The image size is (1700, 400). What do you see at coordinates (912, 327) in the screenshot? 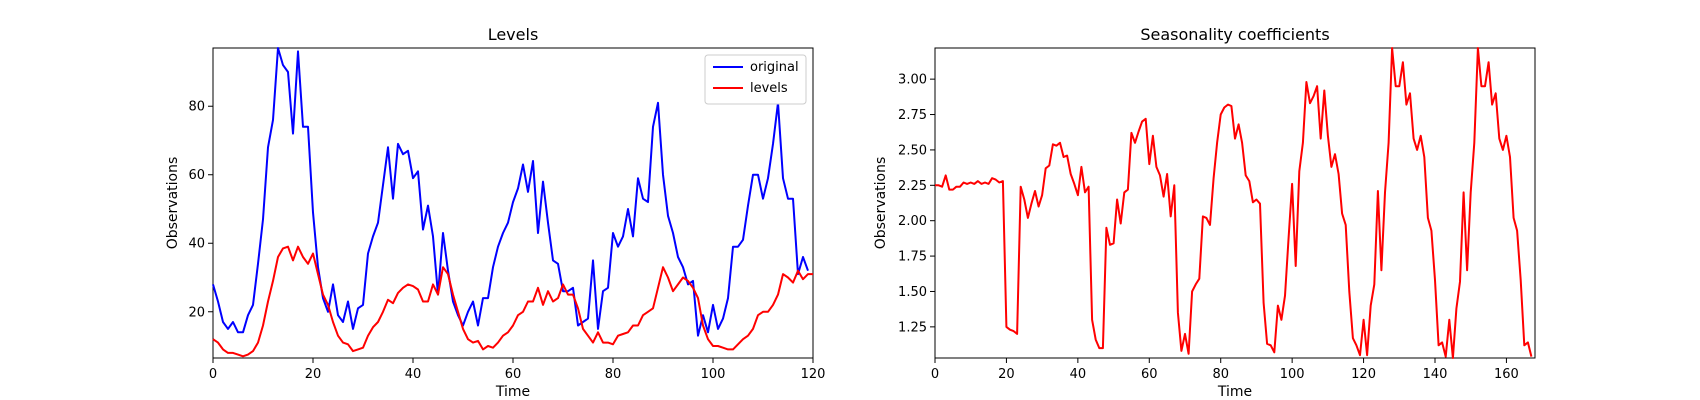
I see `seasonality-y-tick-label: 1.25` at bounding box center [912, 327].